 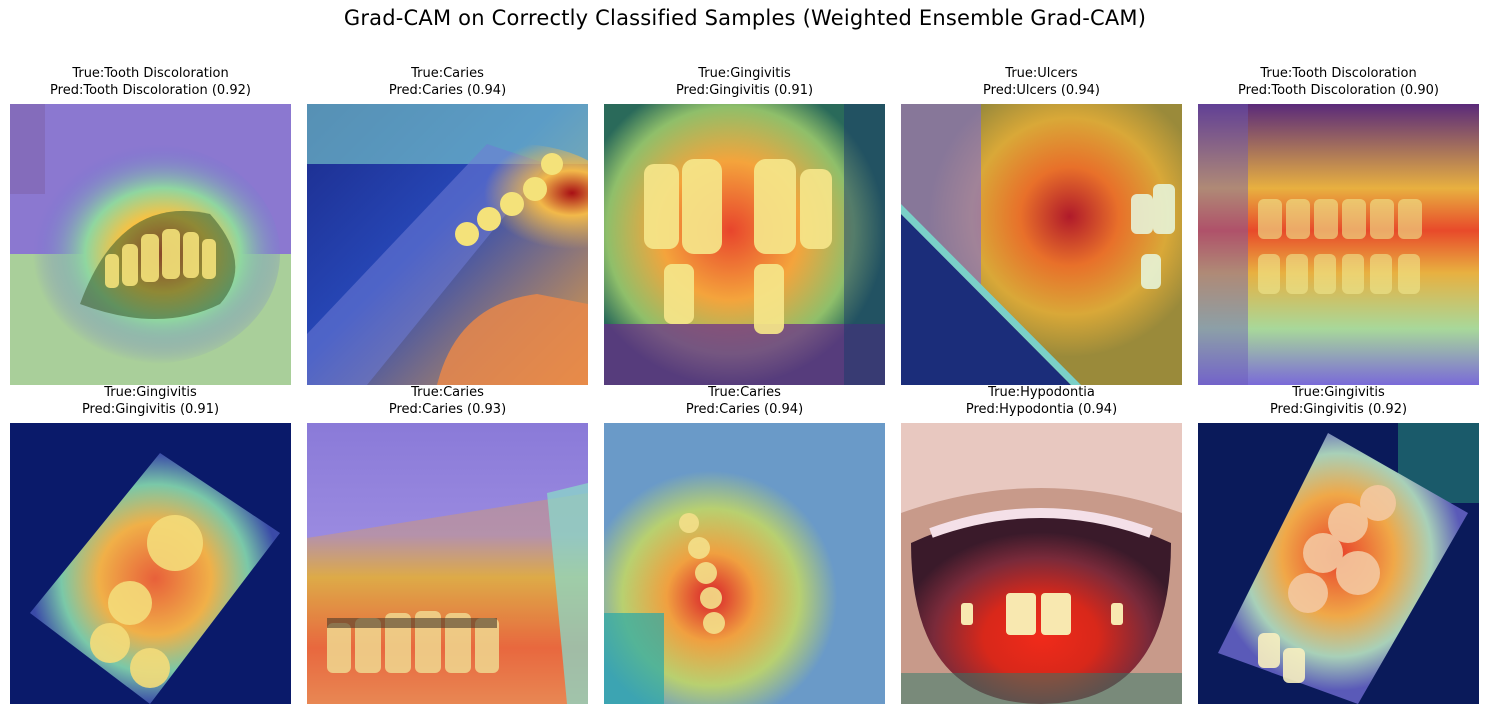 I want to click on pred-label: Pred:Hypodontia (0.94), so click(x=1041, y=409).